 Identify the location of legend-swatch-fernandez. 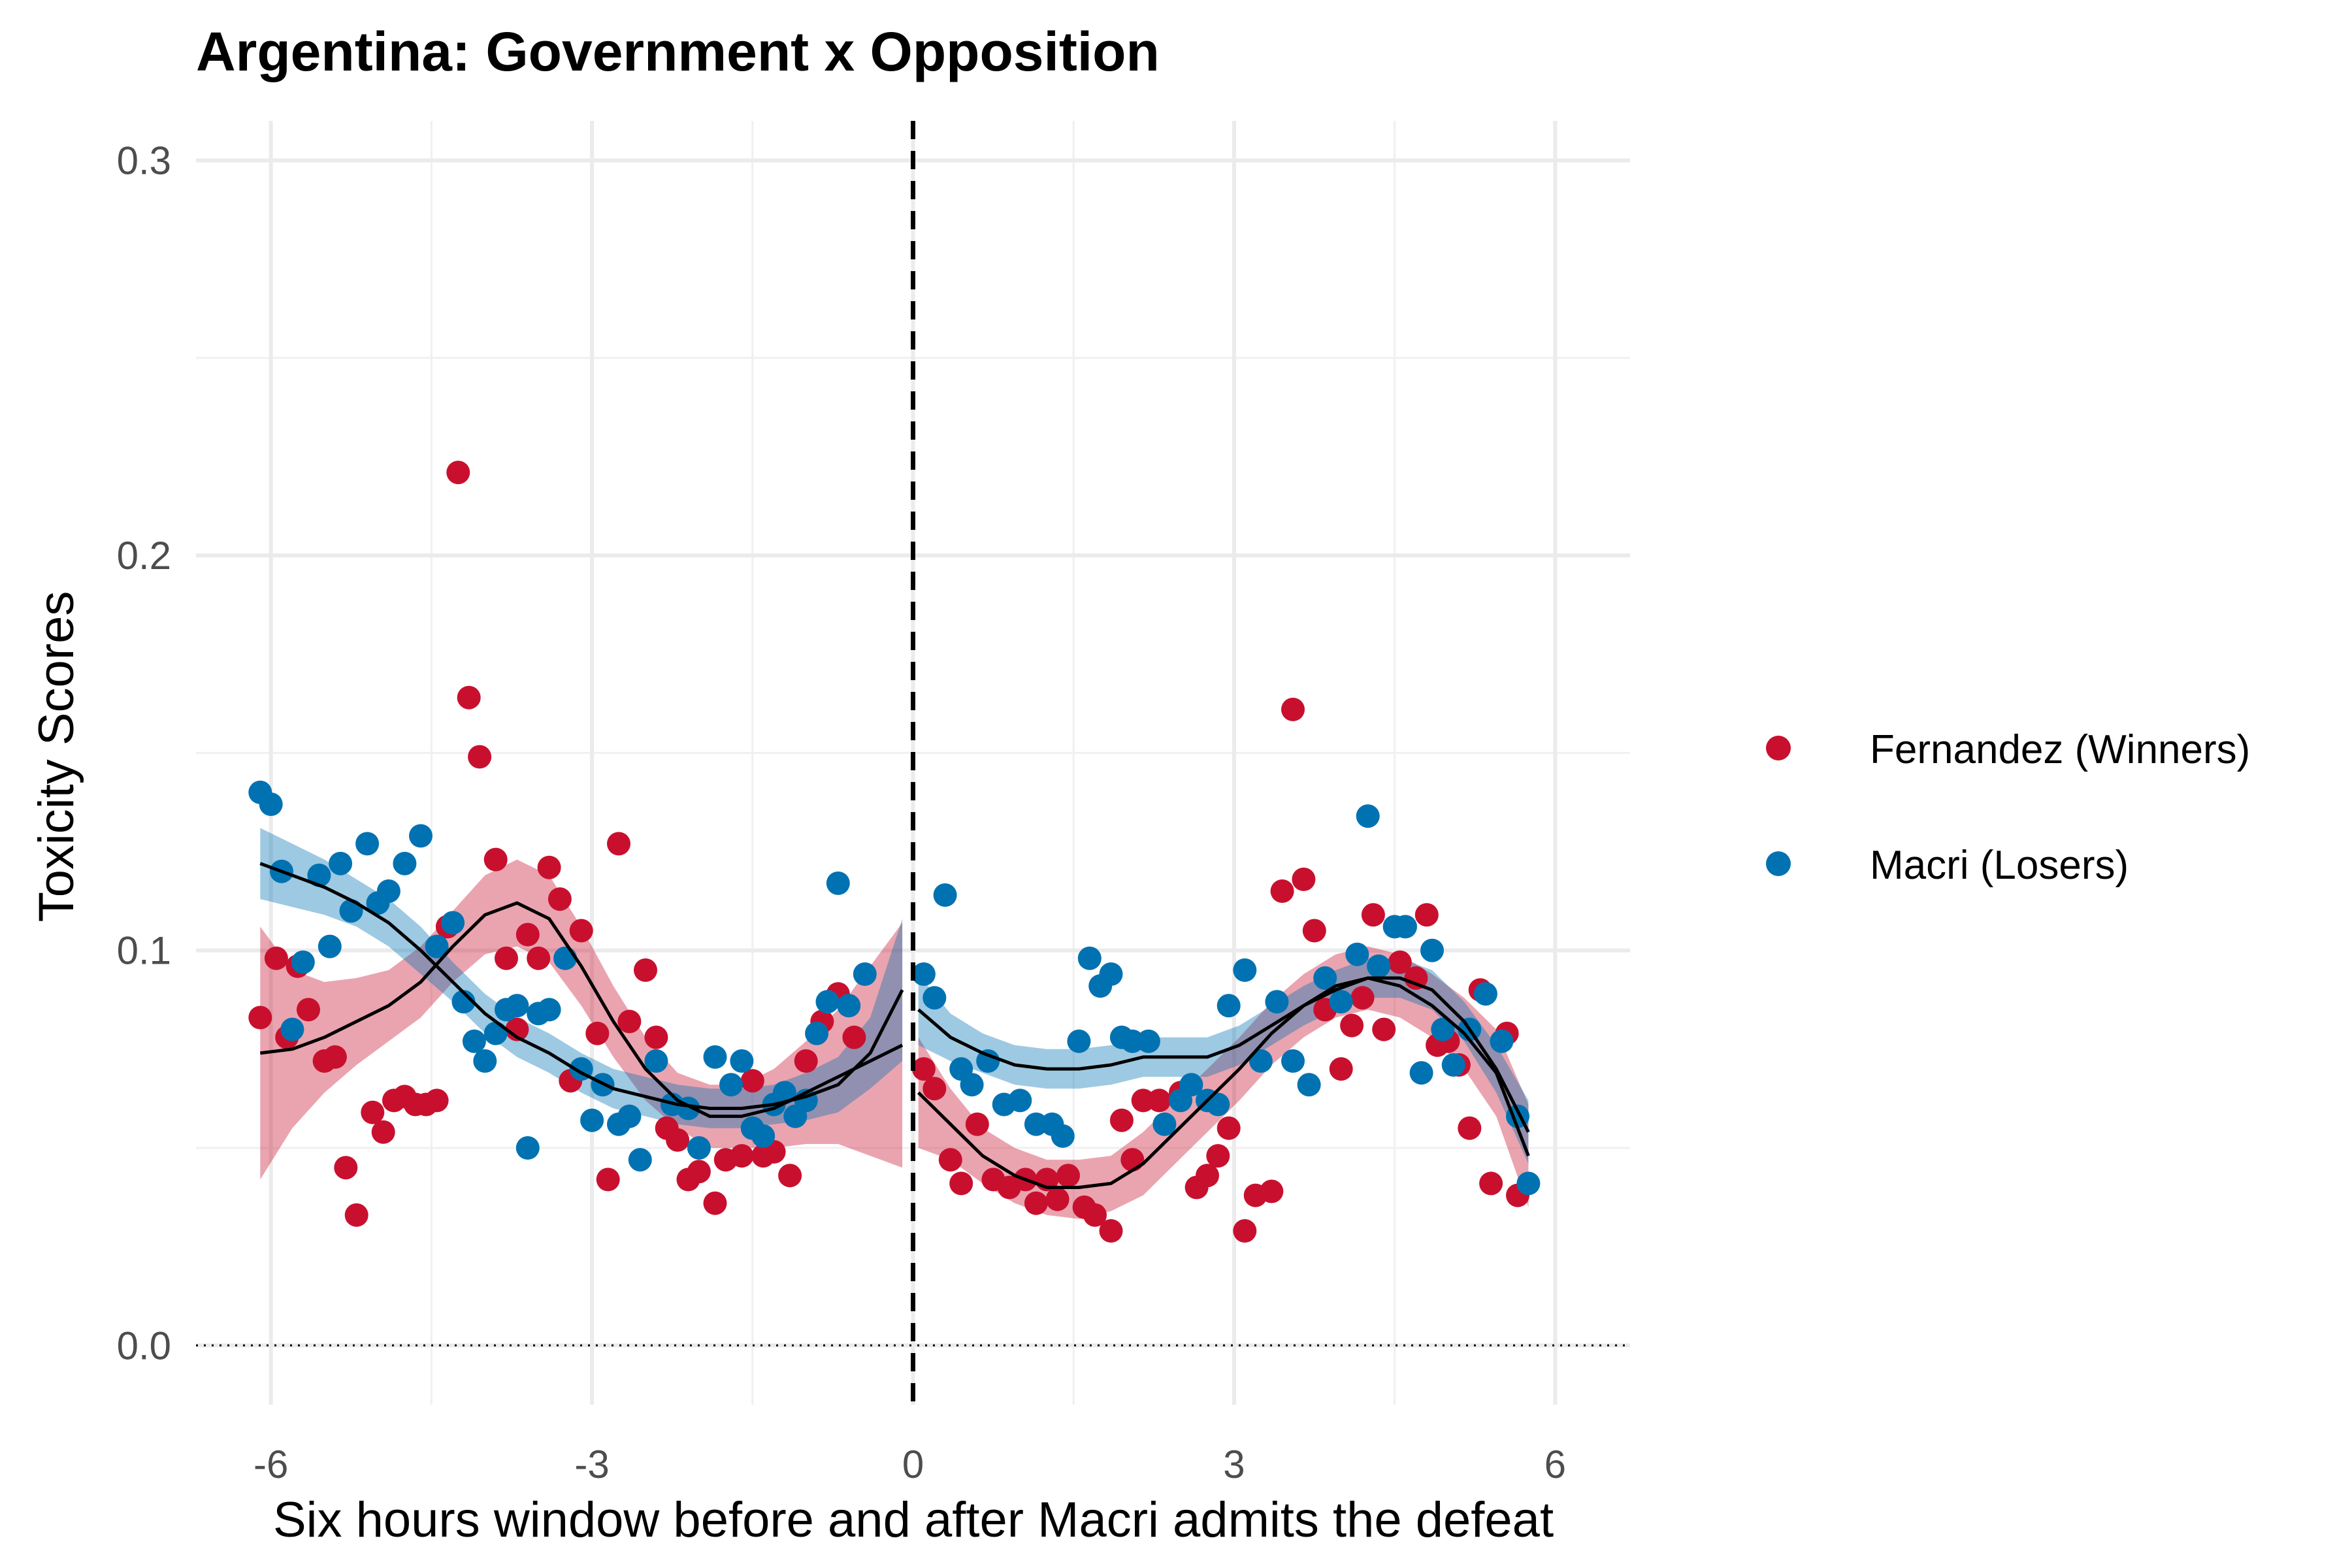
(1778, 748).